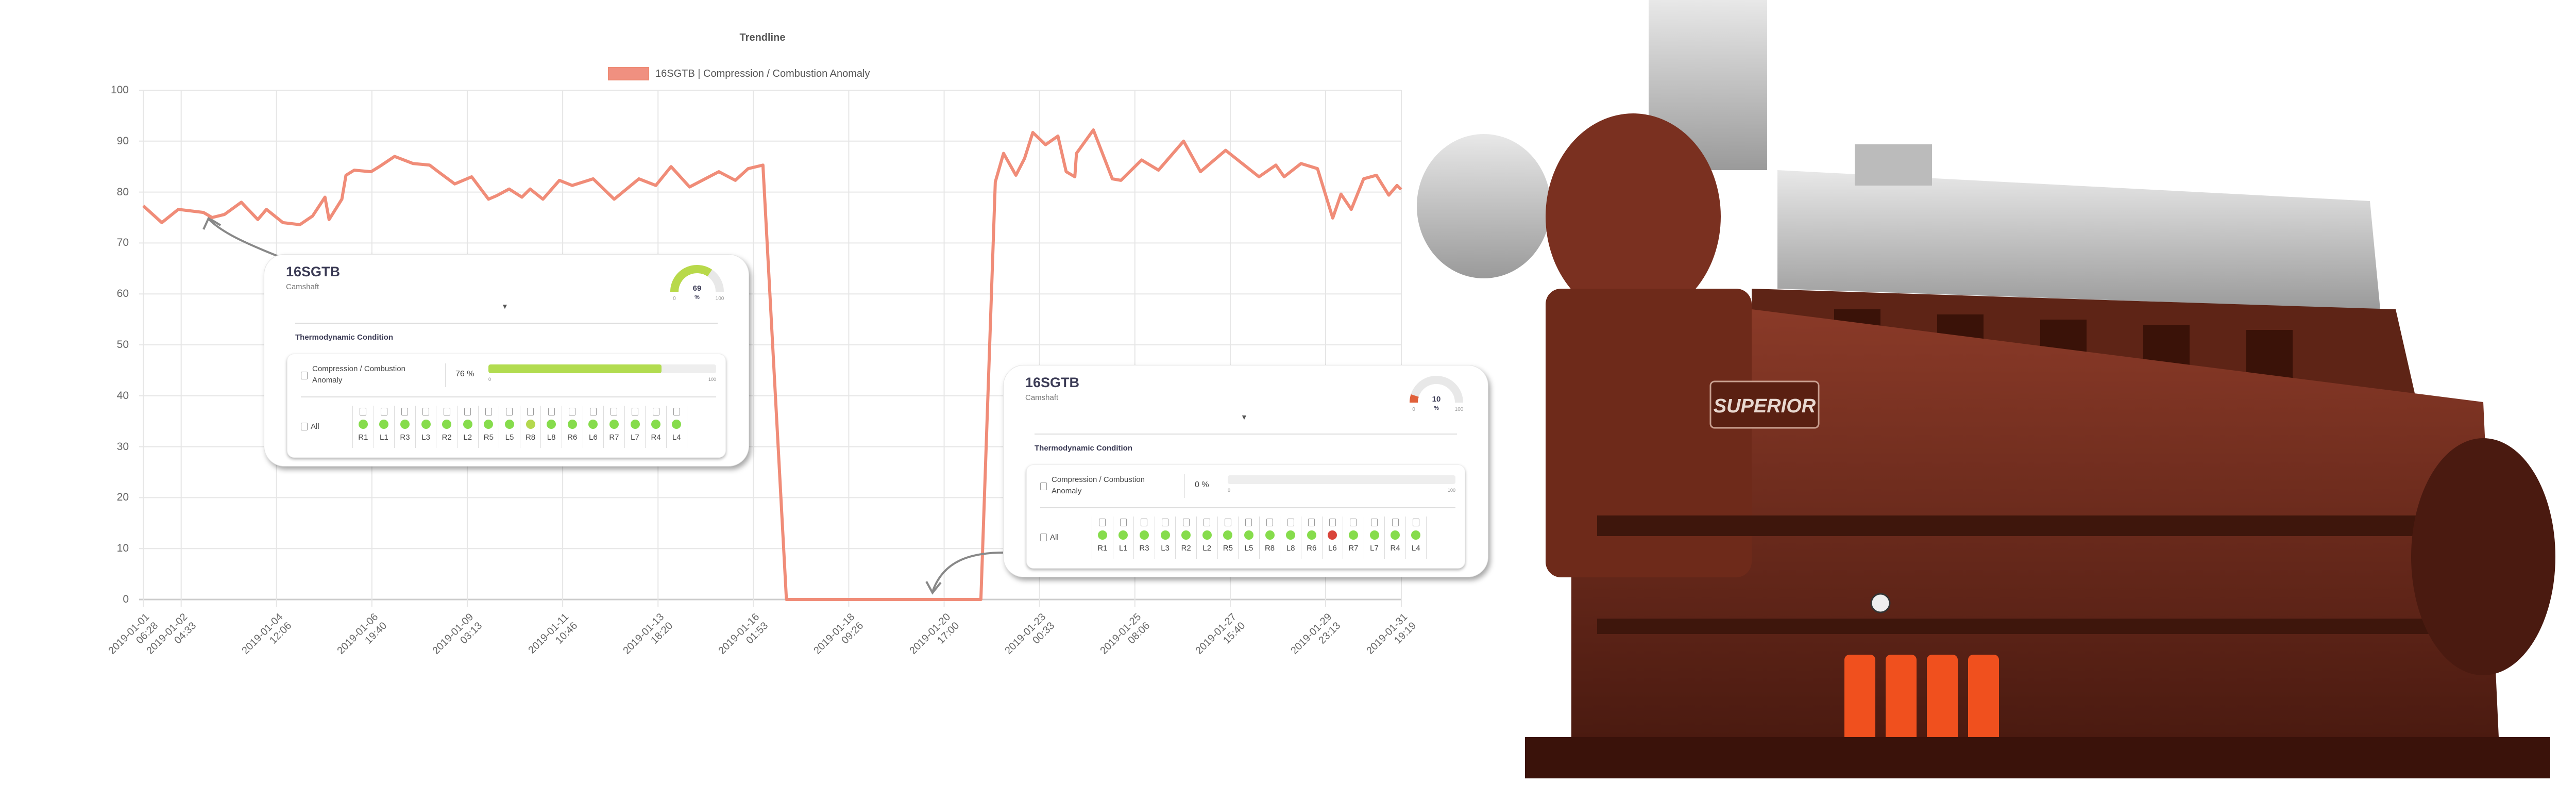 This screenshot has height=799, width=2576. I want to click on cylinder-label: L8, so click(551, 437).